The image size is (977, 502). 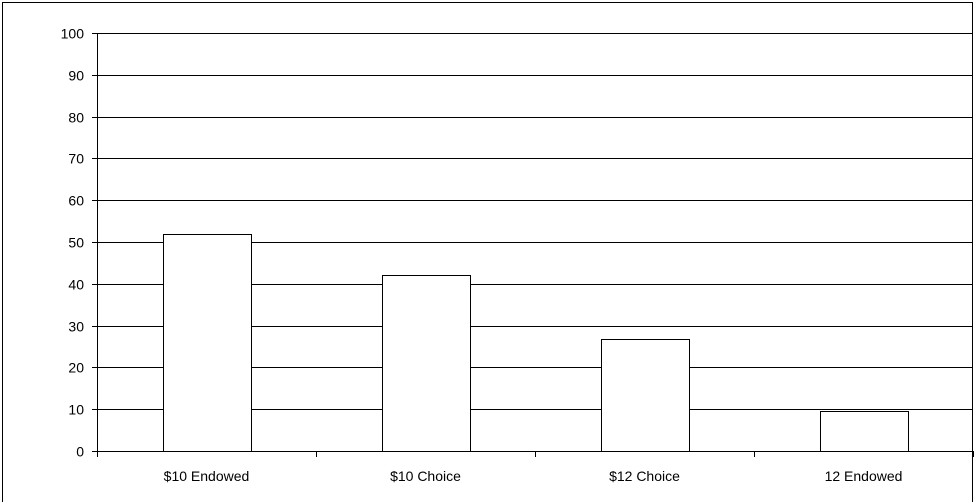 I want to click on y-tick-label: 30, so click(x=76, y=327).